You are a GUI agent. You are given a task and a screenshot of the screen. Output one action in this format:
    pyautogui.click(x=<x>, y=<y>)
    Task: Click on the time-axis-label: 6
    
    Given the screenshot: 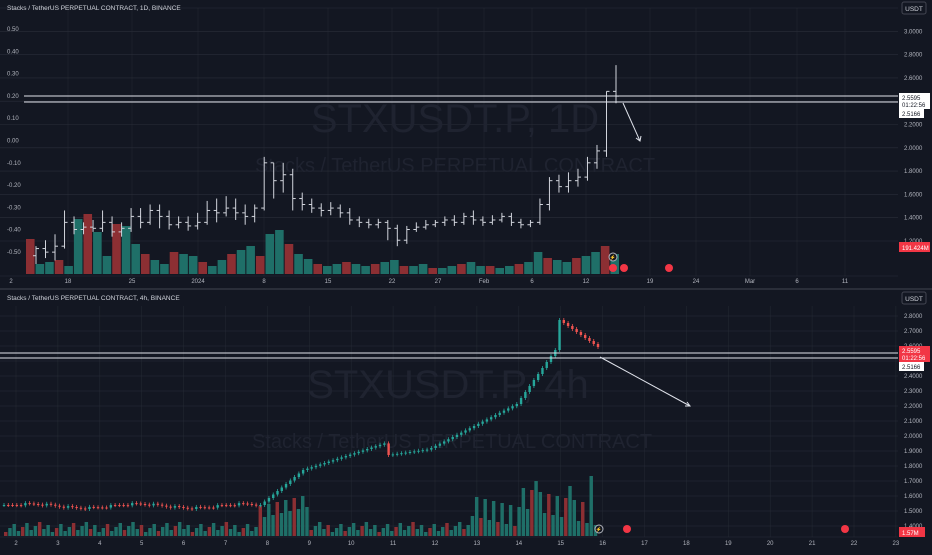 What is the action you would take?
    pyautogui.click(x=184, y=544)
    